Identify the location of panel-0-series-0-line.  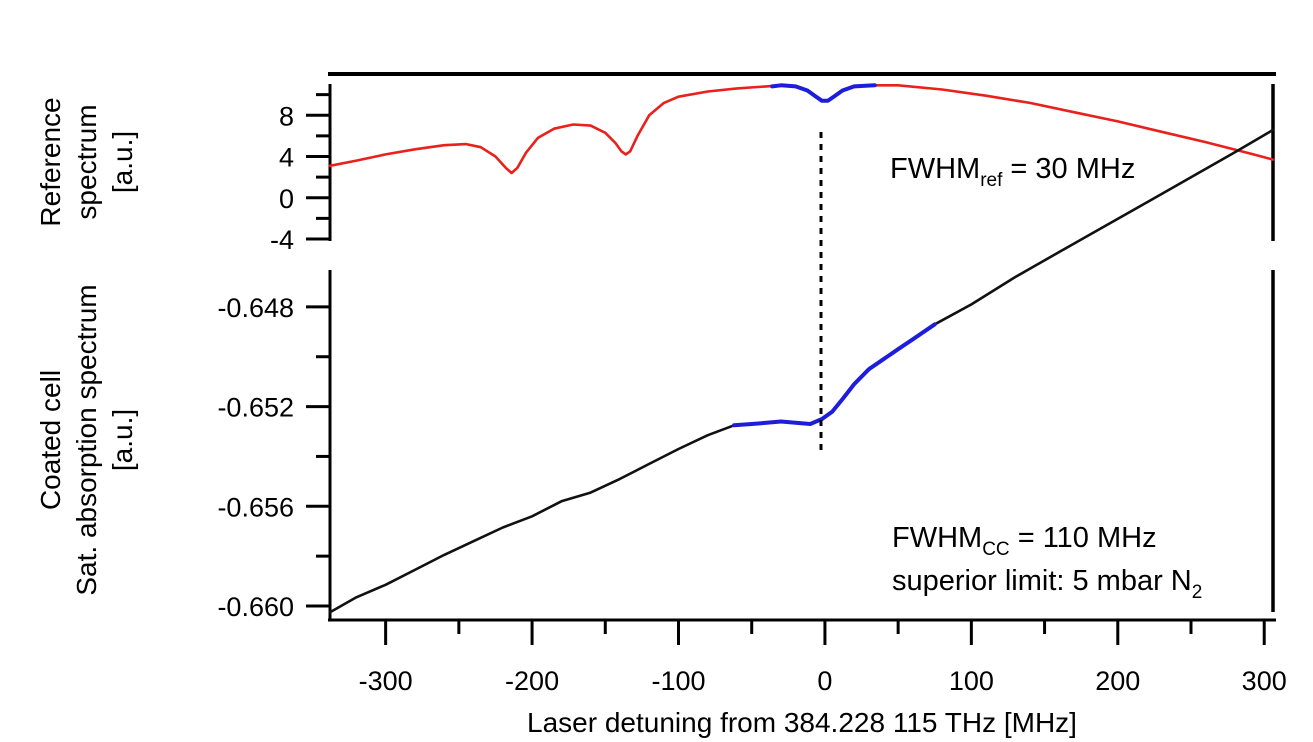
(801, 129).